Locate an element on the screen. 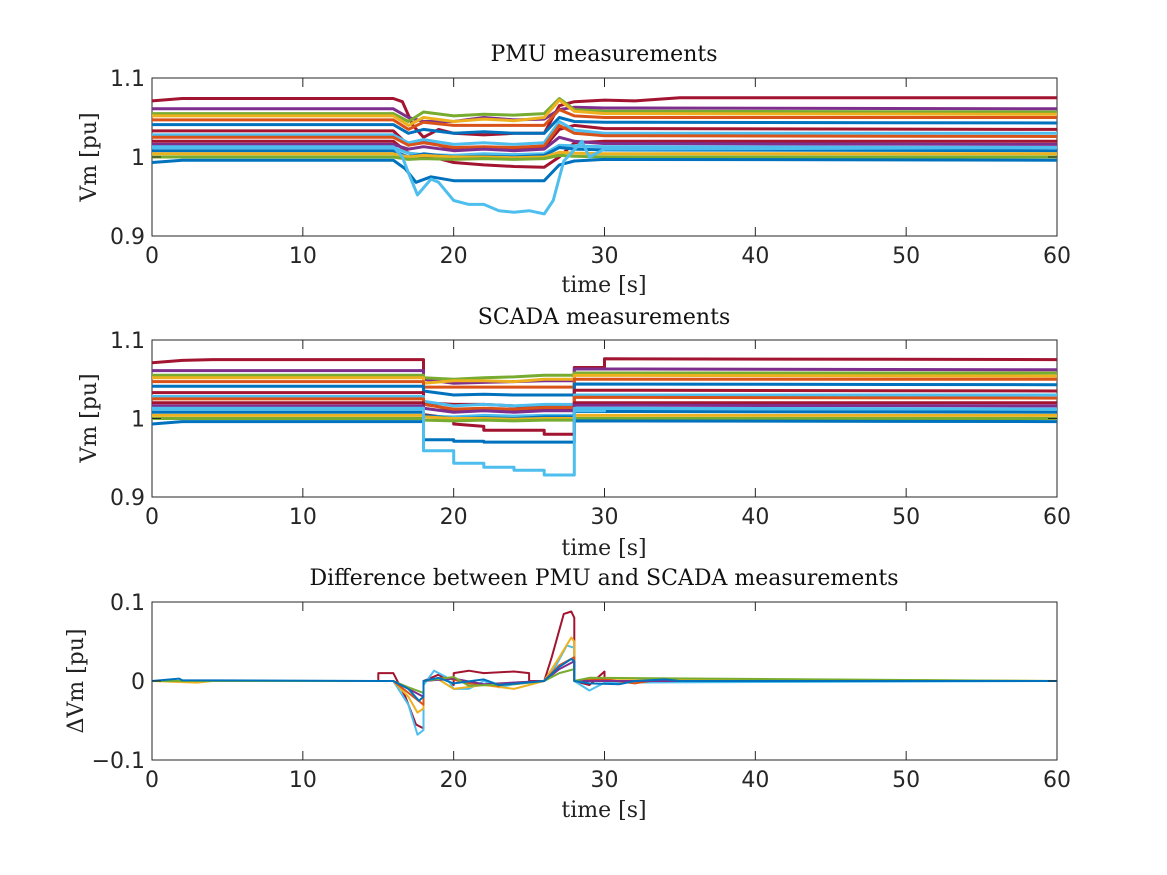  y-tick-label: −0.1 is located at coordinates (118, 761).